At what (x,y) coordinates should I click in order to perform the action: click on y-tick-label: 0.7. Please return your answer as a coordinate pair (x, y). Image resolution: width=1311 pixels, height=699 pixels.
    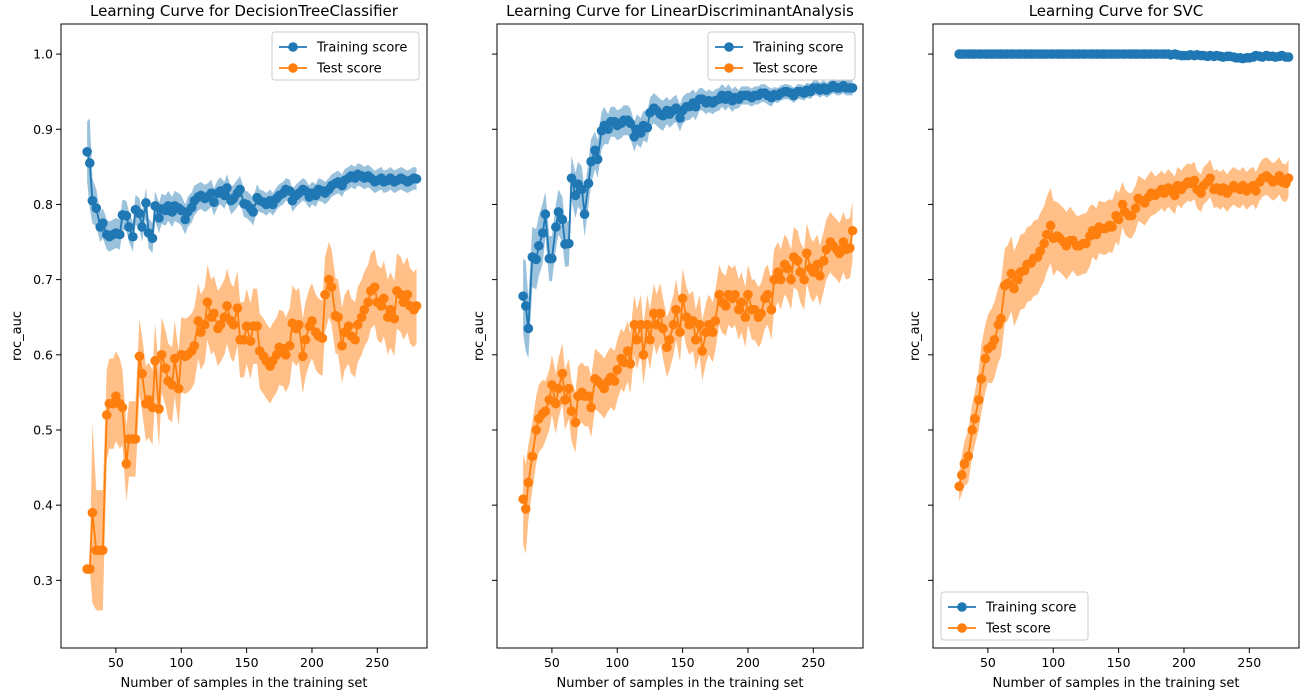
    Looking at the image, I should click on (43, 279).